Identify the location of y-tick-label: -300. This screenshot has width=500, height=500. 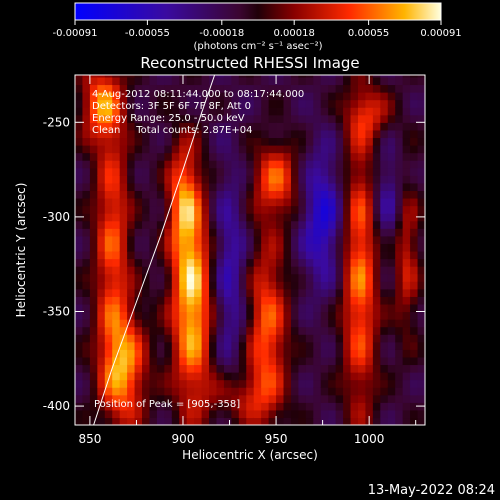
(56, 217).